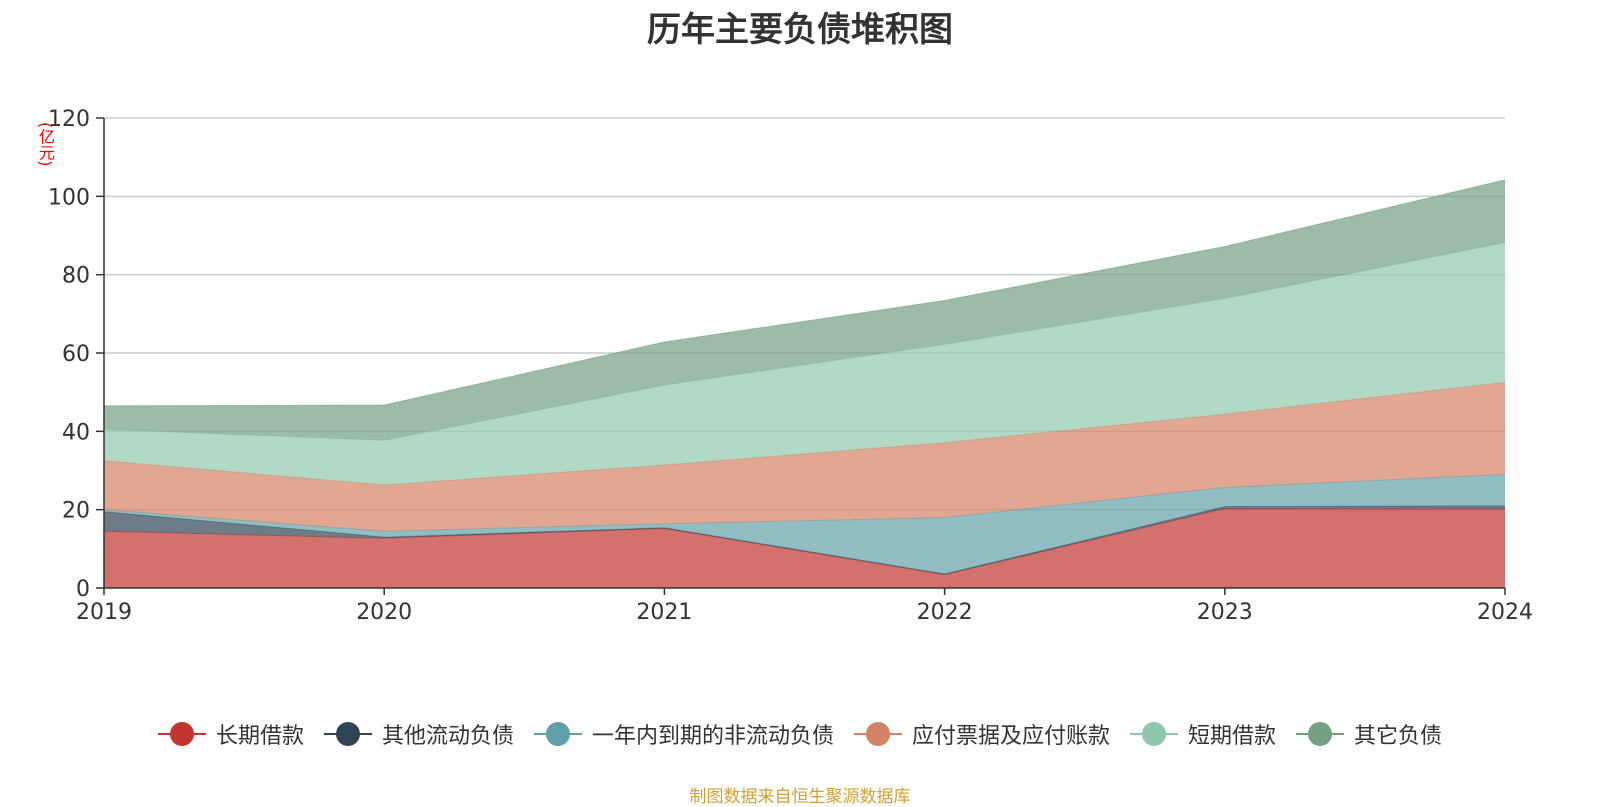 The width and height of the screenshot is (1600, 807). Describe the element at coordinates (45, 144) in the screenshot. I see `y-axis-unit-label: (亿元)` at that location.